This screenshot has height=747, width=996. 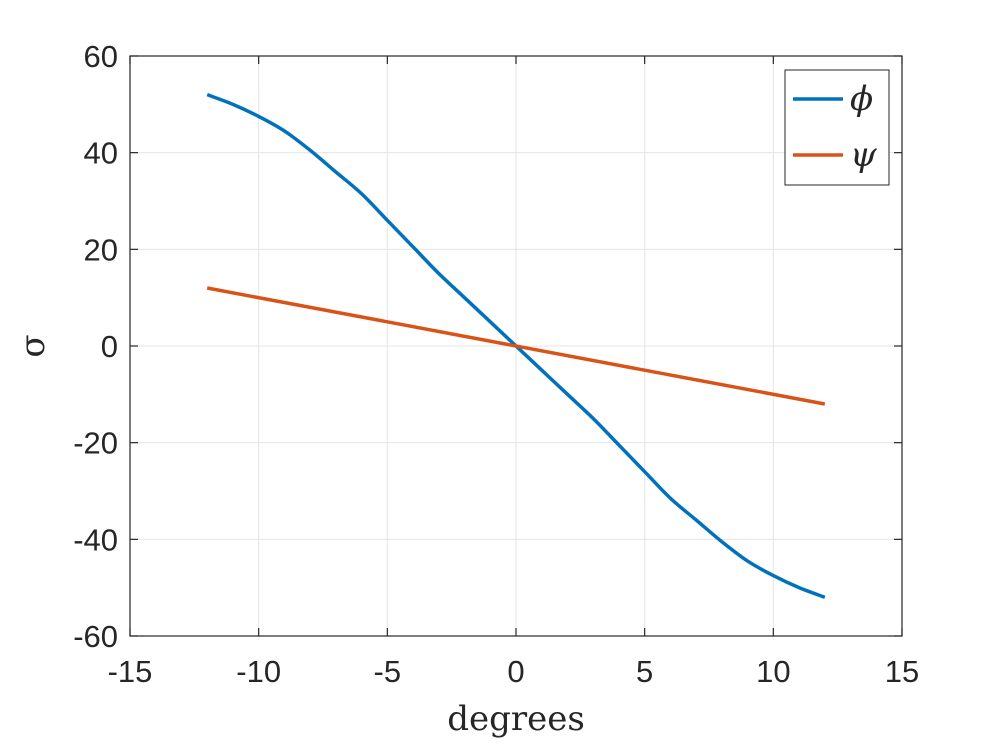 I want to click on y-tick-label: -40, so click(x=95, y=539).